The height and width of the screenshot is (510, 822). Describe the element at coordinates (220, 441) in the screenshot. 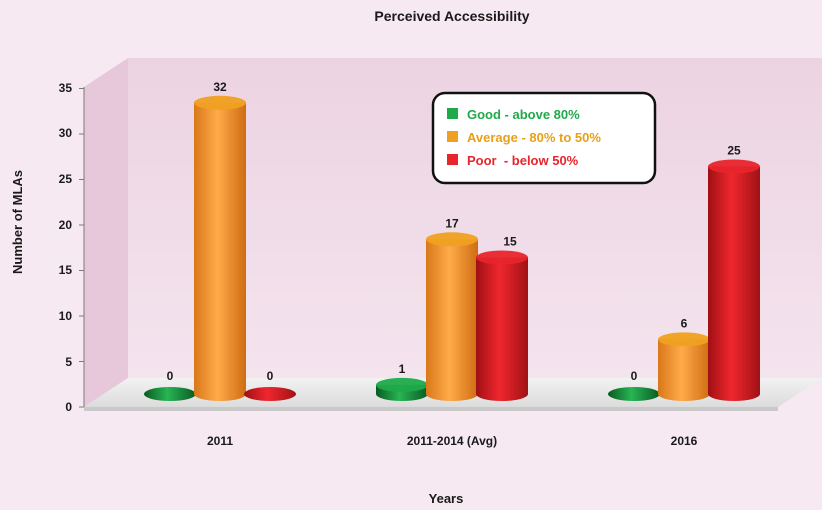

I see `x-tick-label: 2011` at that location.